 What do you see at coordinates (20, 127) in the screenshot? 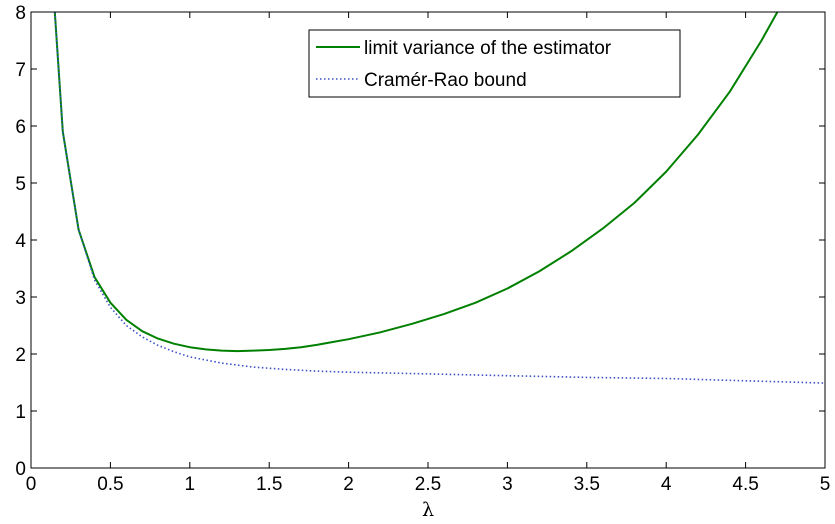
I see `y-tick-label: 6` at bounding box center [20, 127].